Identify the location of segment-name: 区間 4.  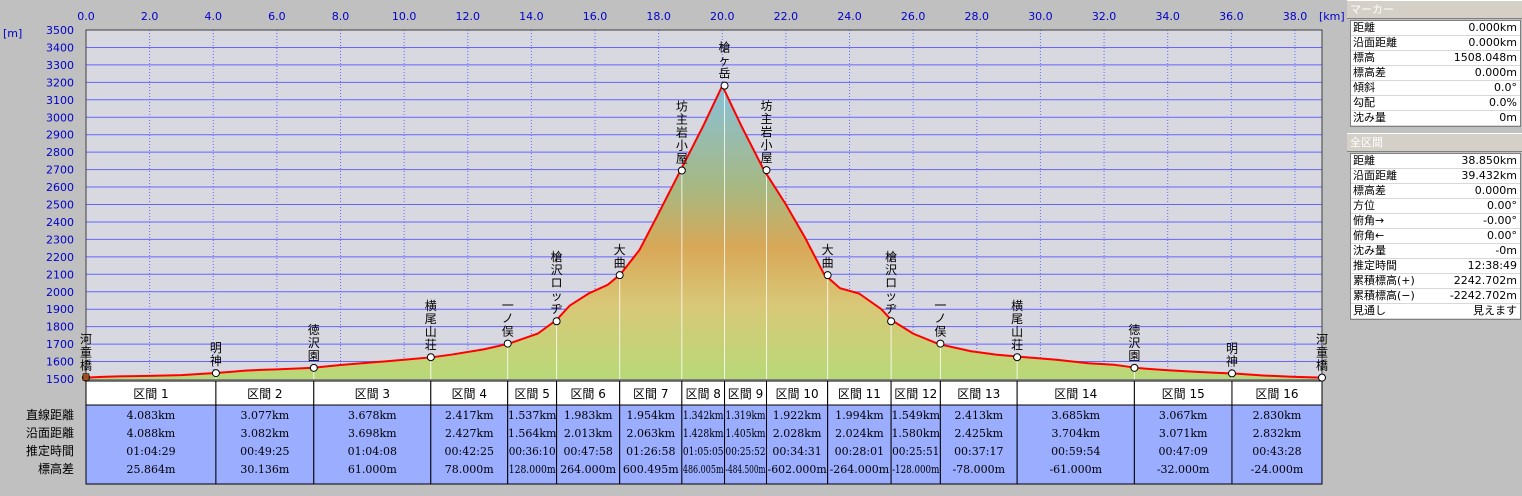
(469, 394).